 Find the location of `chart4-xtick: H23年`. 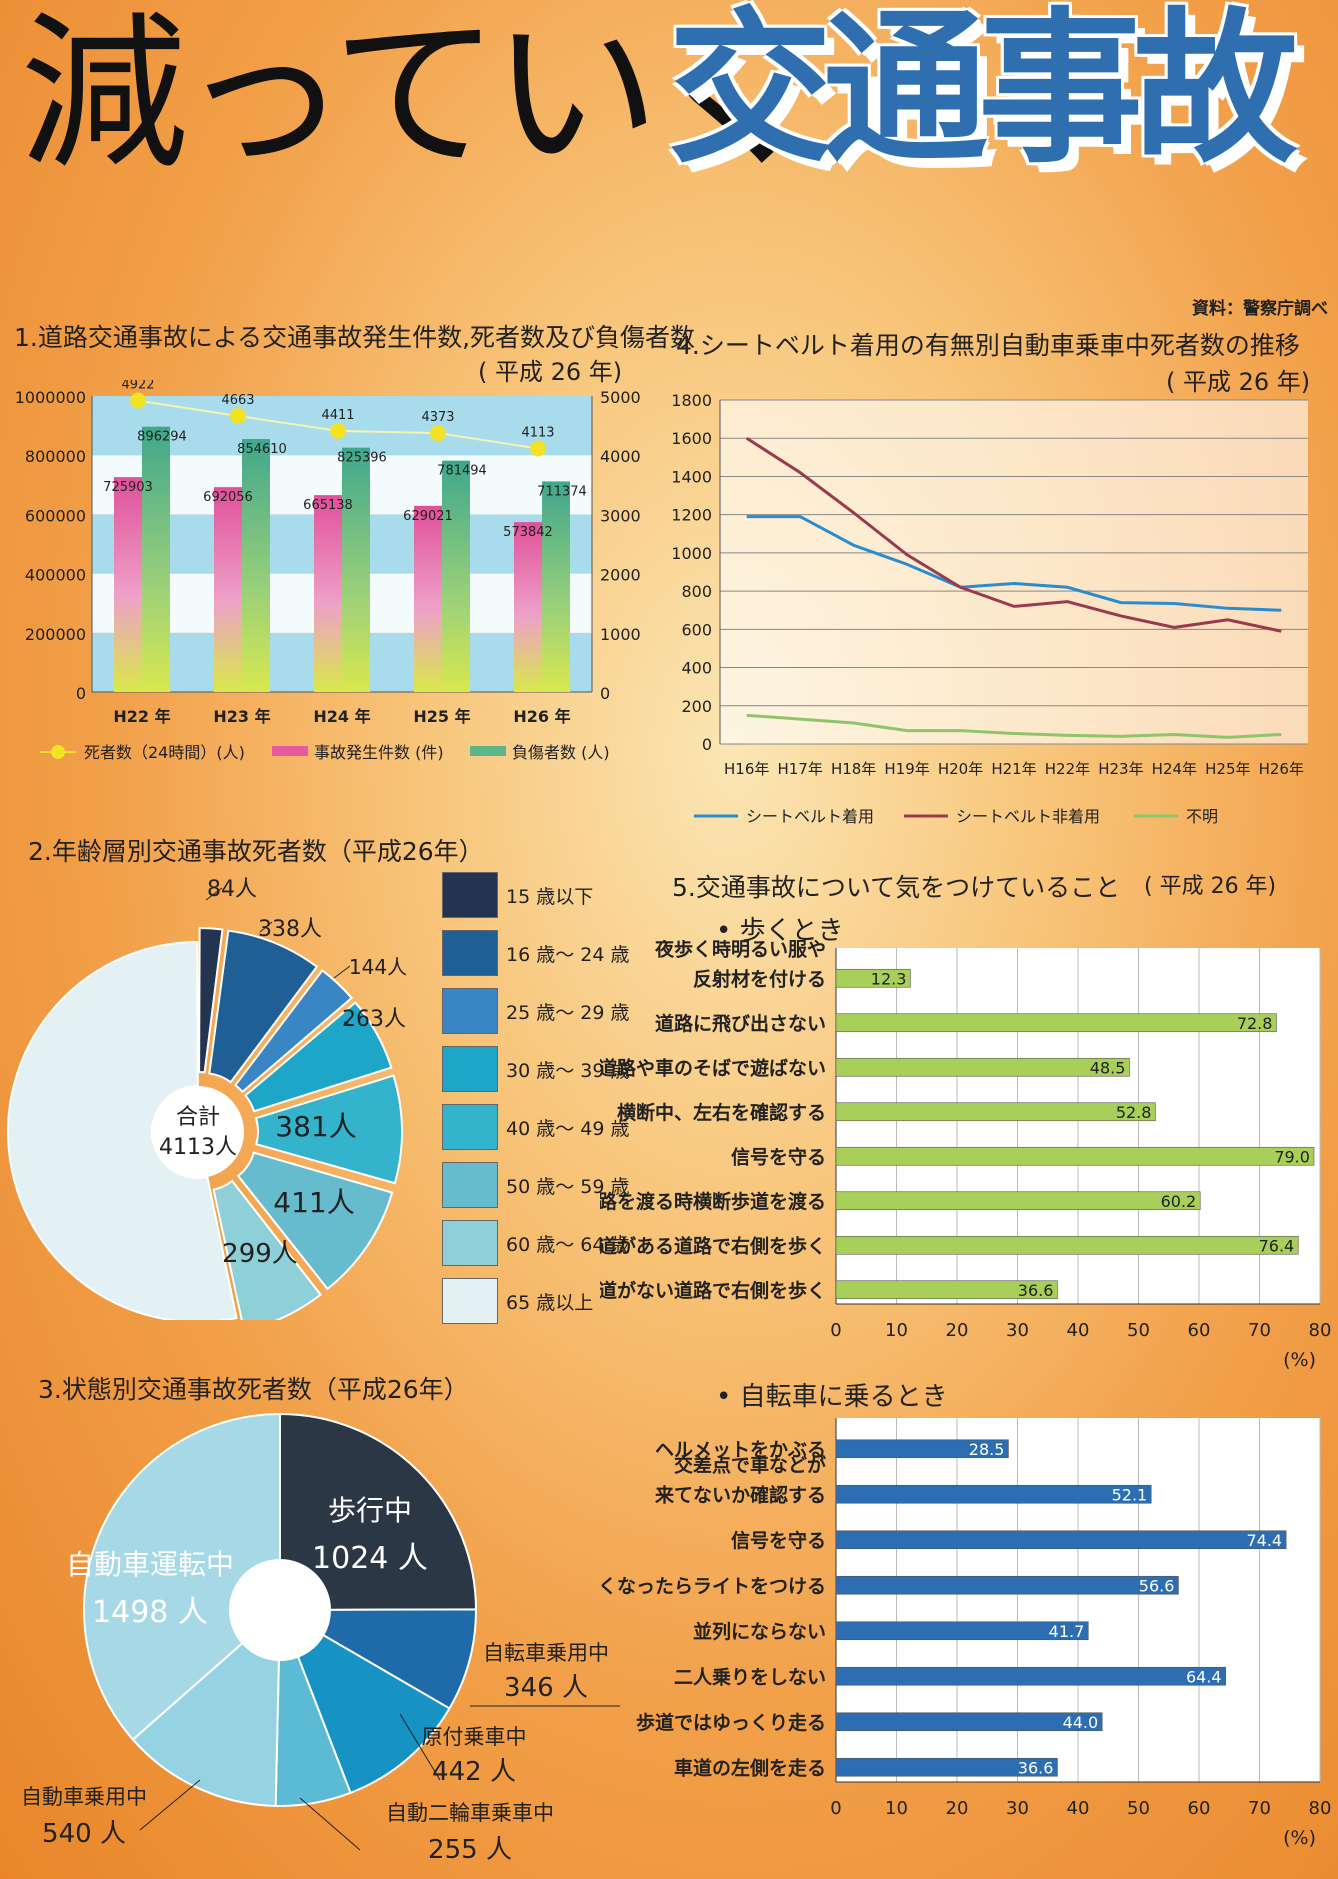

chart4-xtick: H23年 is located at coordinates (1120, 769).